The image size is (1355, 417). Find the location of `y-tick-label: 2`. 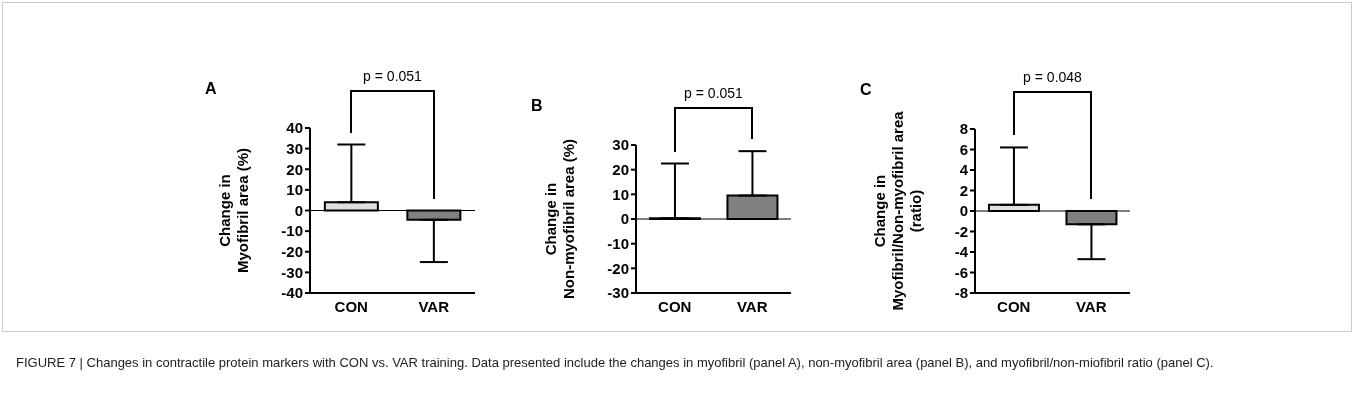

y-tick-label: 2 is located at coordinates (963, 190).